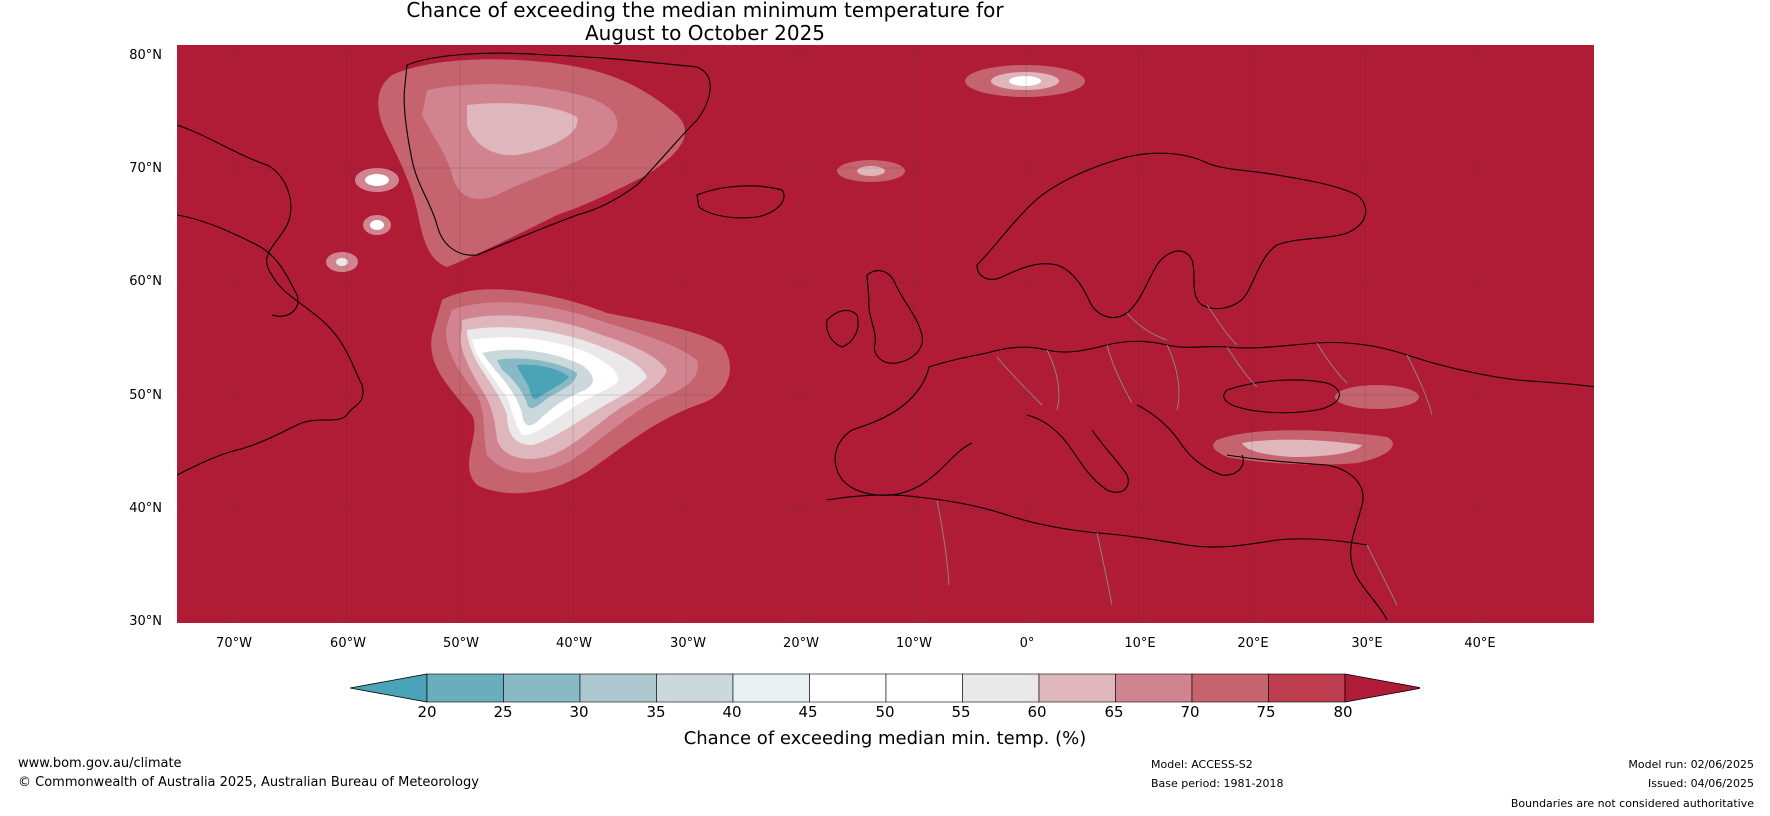 This screenshot has height=816, width=1770. Describe the element at coordinates (688, 643) in the screenshot. I see `lon-label-30w: 30°W` at that location.